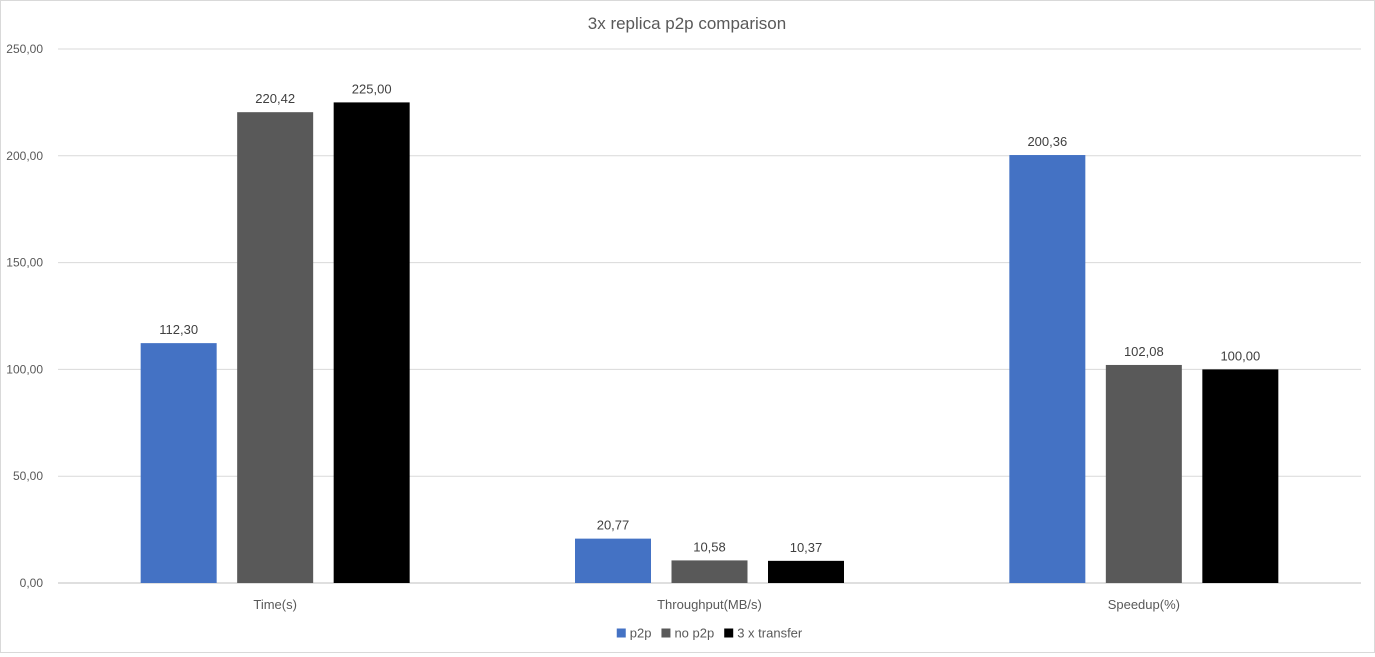  Describe the element at coordinates (275, 348) in the screenshot. I see `bar-no-p2p-time-s` at that location.